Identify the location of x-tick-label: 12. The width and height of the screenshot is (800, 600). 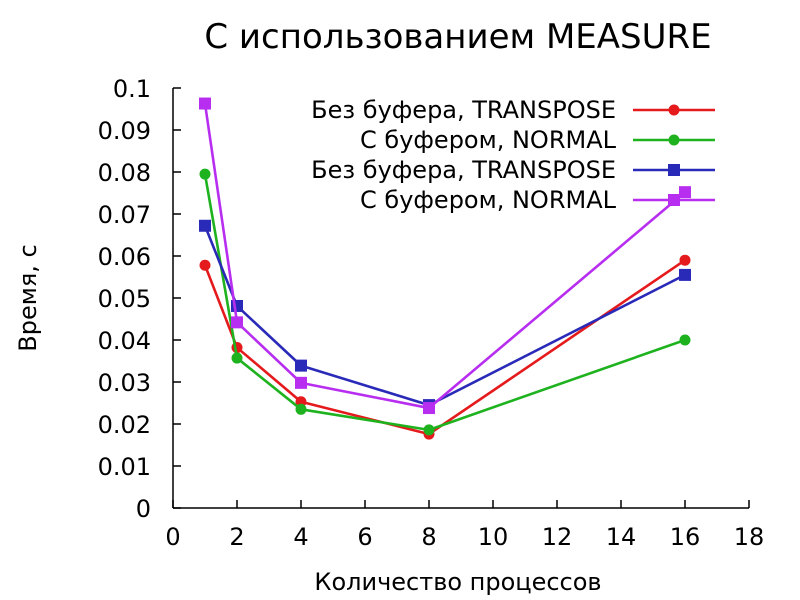
(557, 537).